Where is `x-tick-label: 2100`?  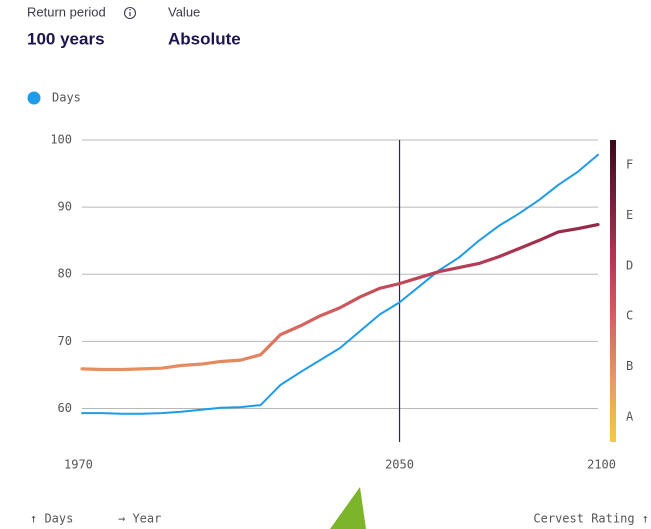
x-tick-label: 2100 is located at coordinates (601, 465).